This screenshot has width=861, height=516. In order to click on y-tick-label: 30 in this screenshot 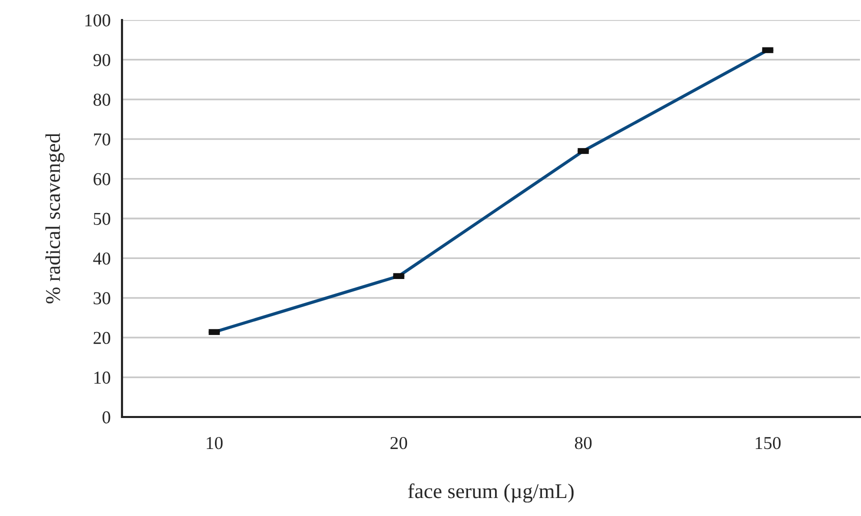, I will do `click(102, 298)`.